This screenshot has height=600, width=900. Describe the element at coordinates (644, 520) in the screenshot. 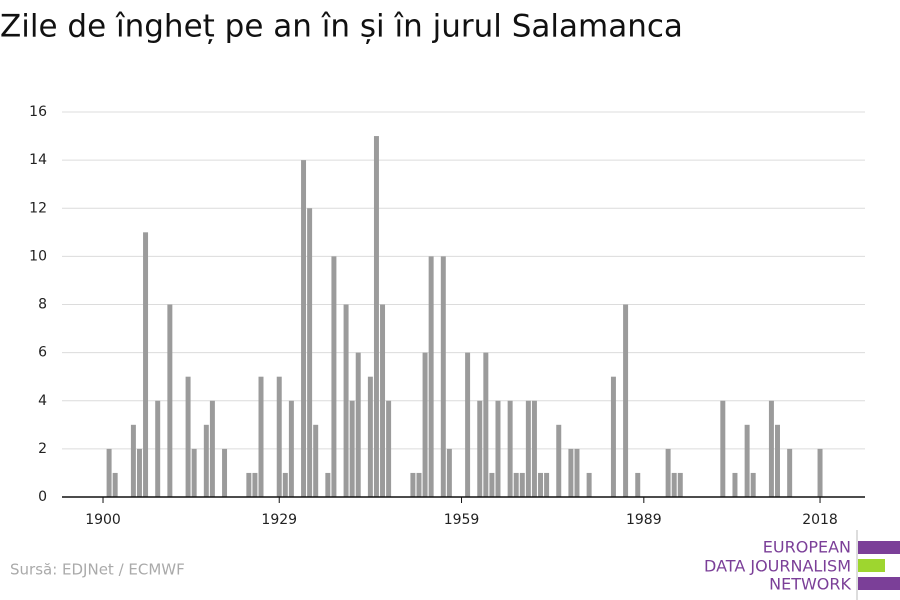

I see `x-tick-label: 1989` at that location.